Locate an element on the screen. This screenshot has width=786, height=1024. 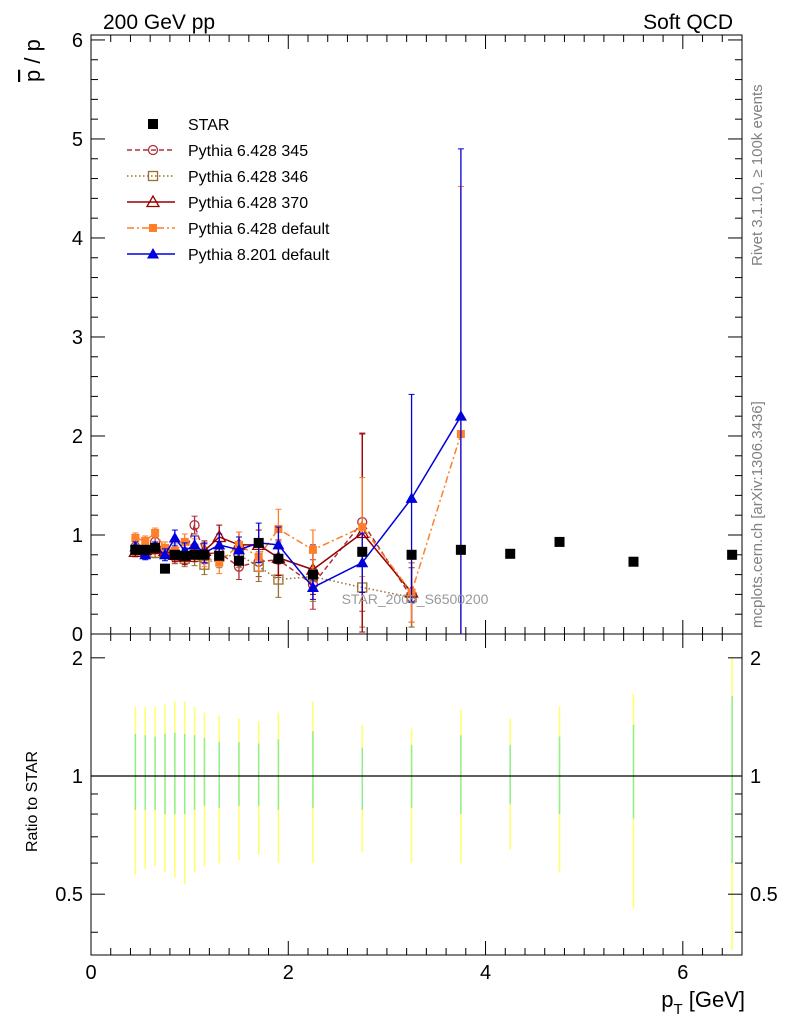
ratio-y-tick-label-right: 0.5 is located at coordinates (764, 895).